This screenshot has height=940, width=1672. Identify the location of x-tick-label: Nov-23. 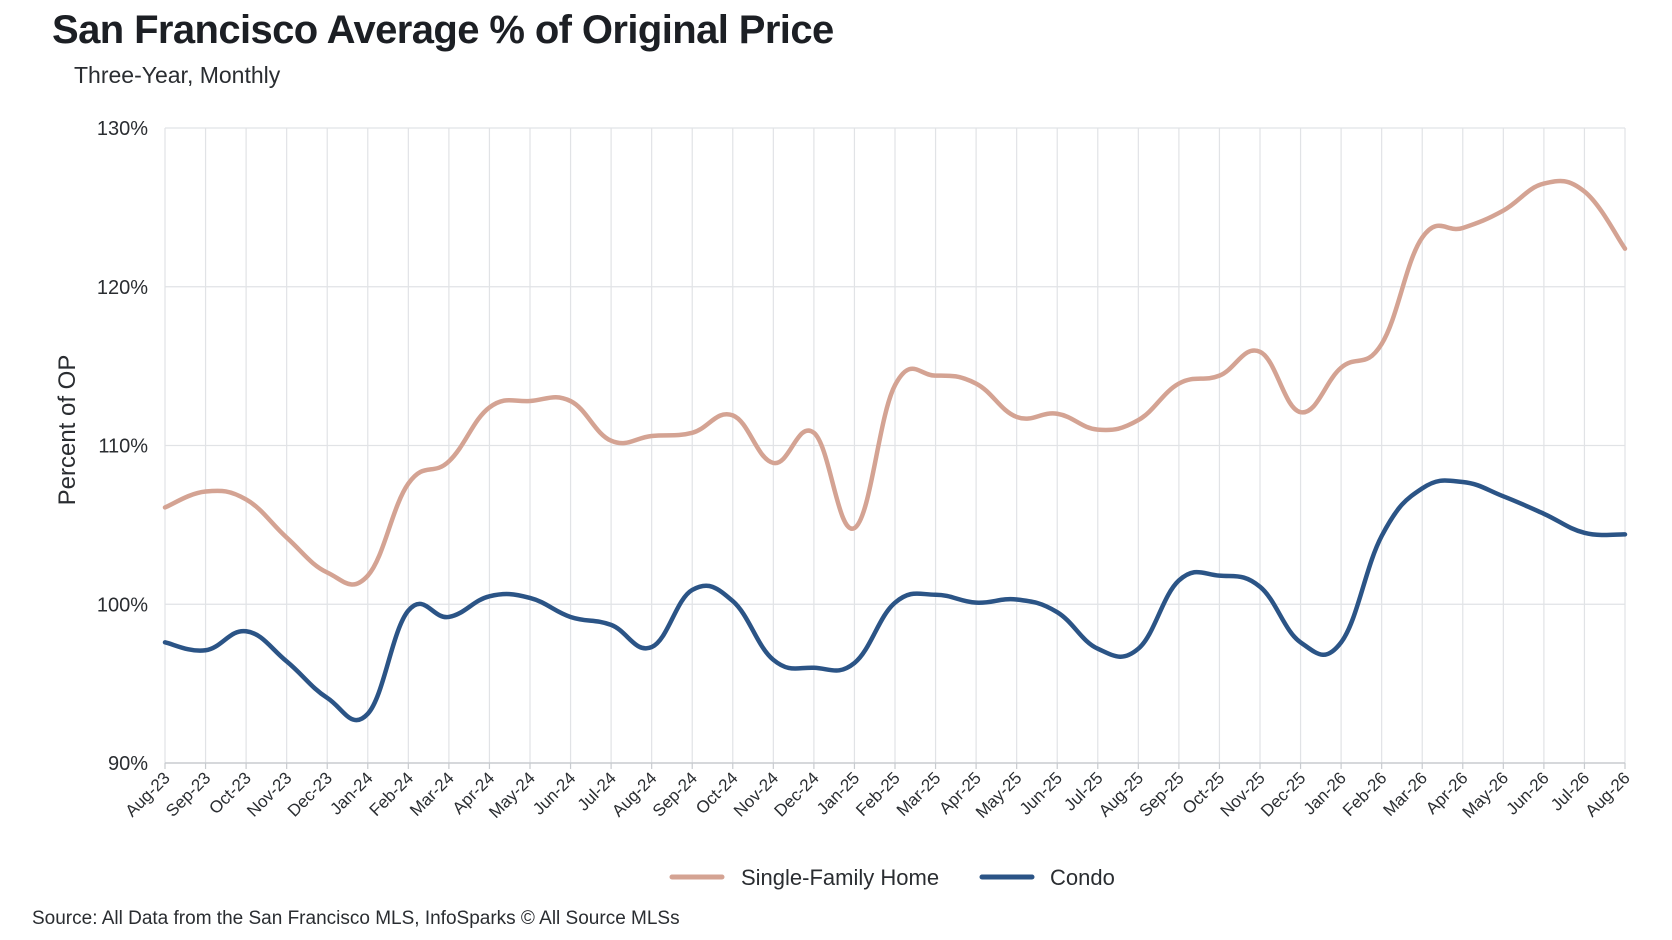
(269, 794).